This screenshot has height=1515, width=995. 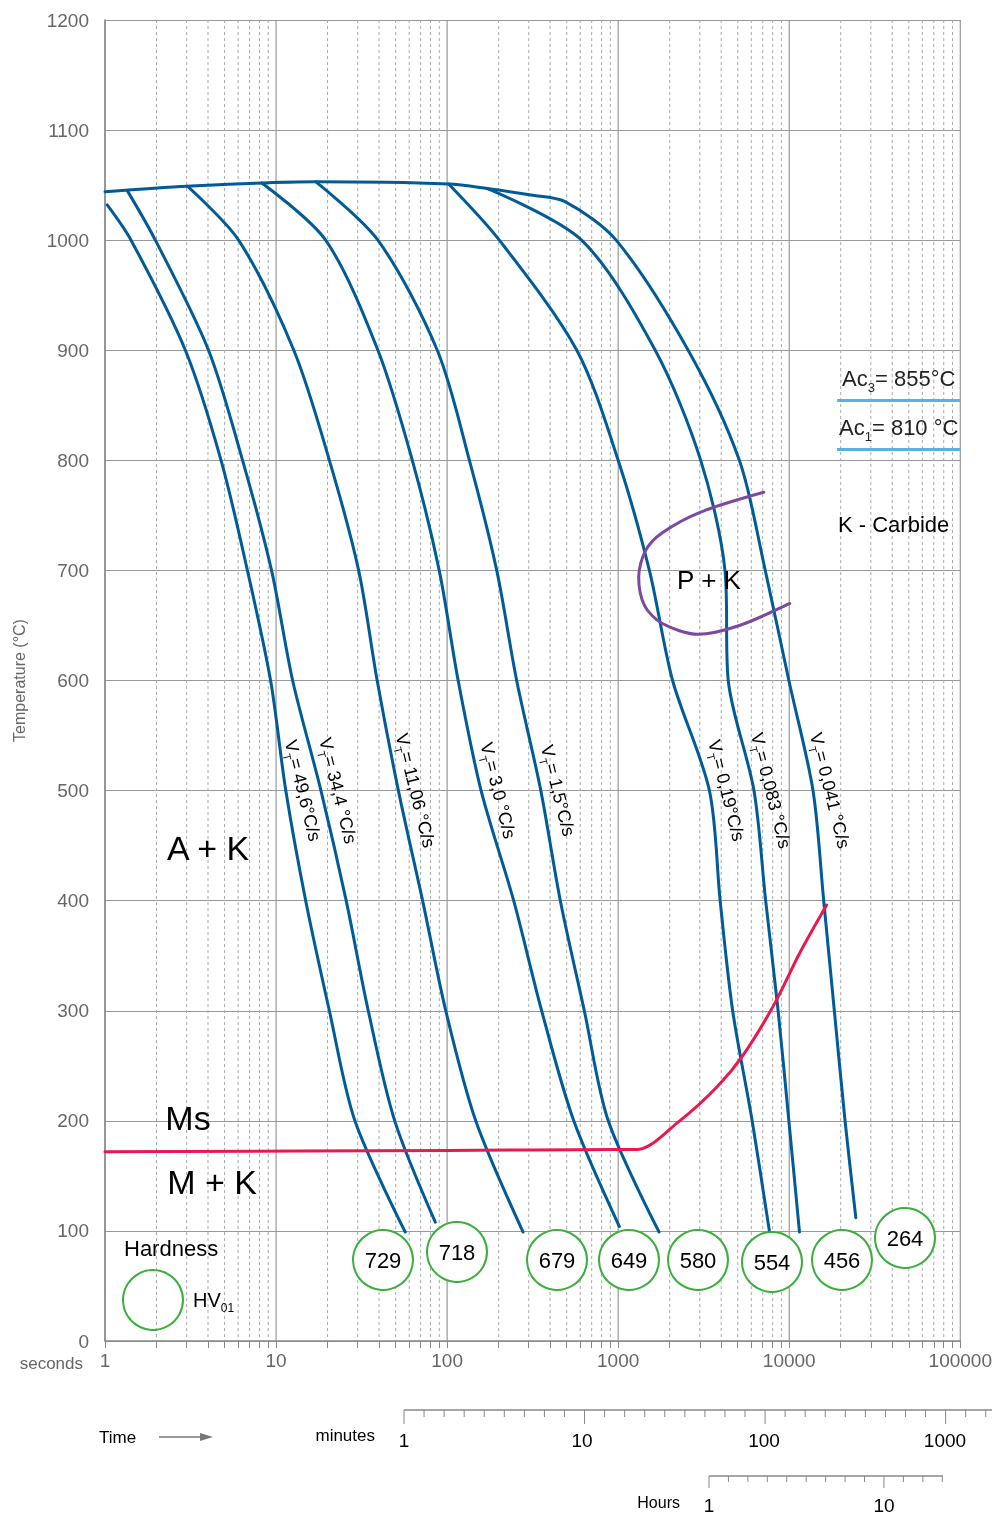 I want to click on x-tick-label: 10000, so click(x=789, y=1360).